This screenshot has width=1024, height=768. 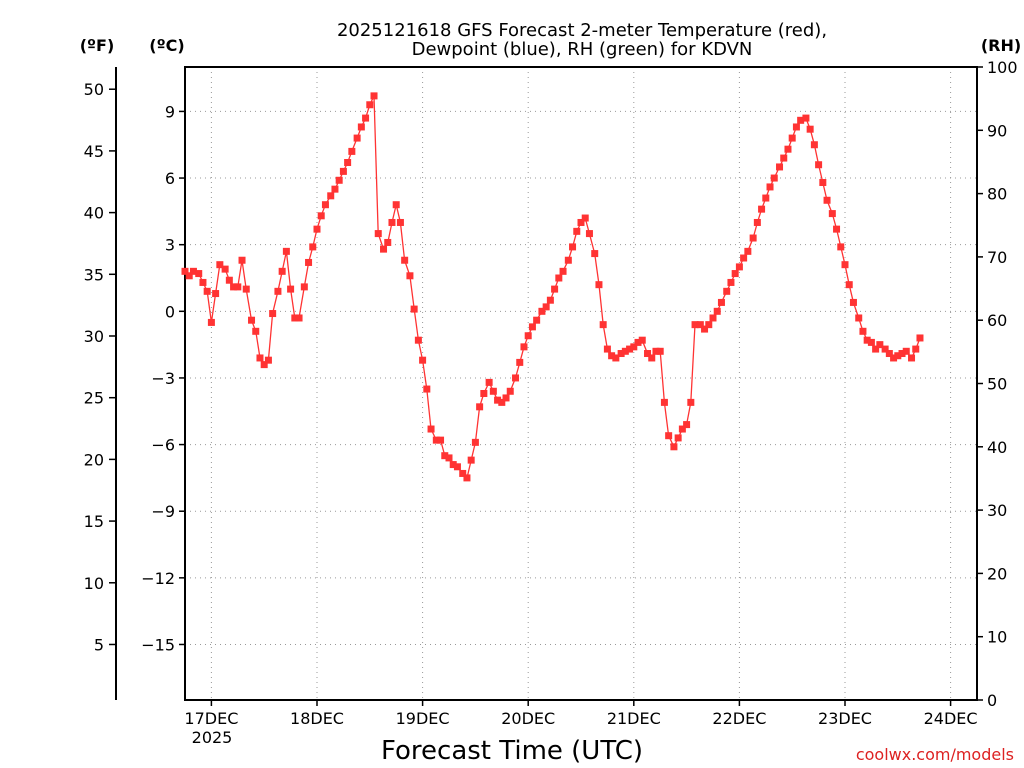 I want to click on rh-axis-tick-label: 90, so click(x=997, y=130).